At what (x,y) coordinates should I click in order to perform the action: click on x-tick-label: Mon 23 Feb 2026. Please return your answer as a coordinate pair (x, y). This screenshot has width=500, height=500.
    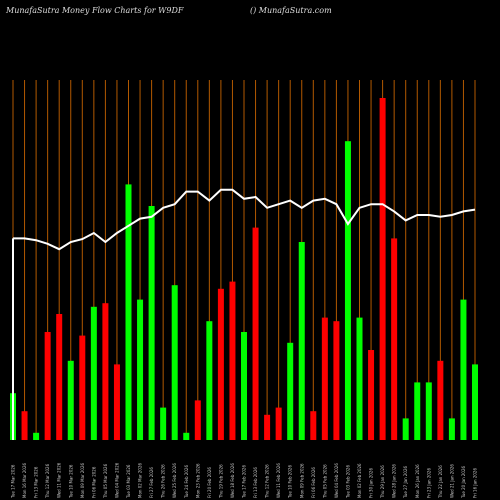
    Looking at the image, I should click on (197, 480).